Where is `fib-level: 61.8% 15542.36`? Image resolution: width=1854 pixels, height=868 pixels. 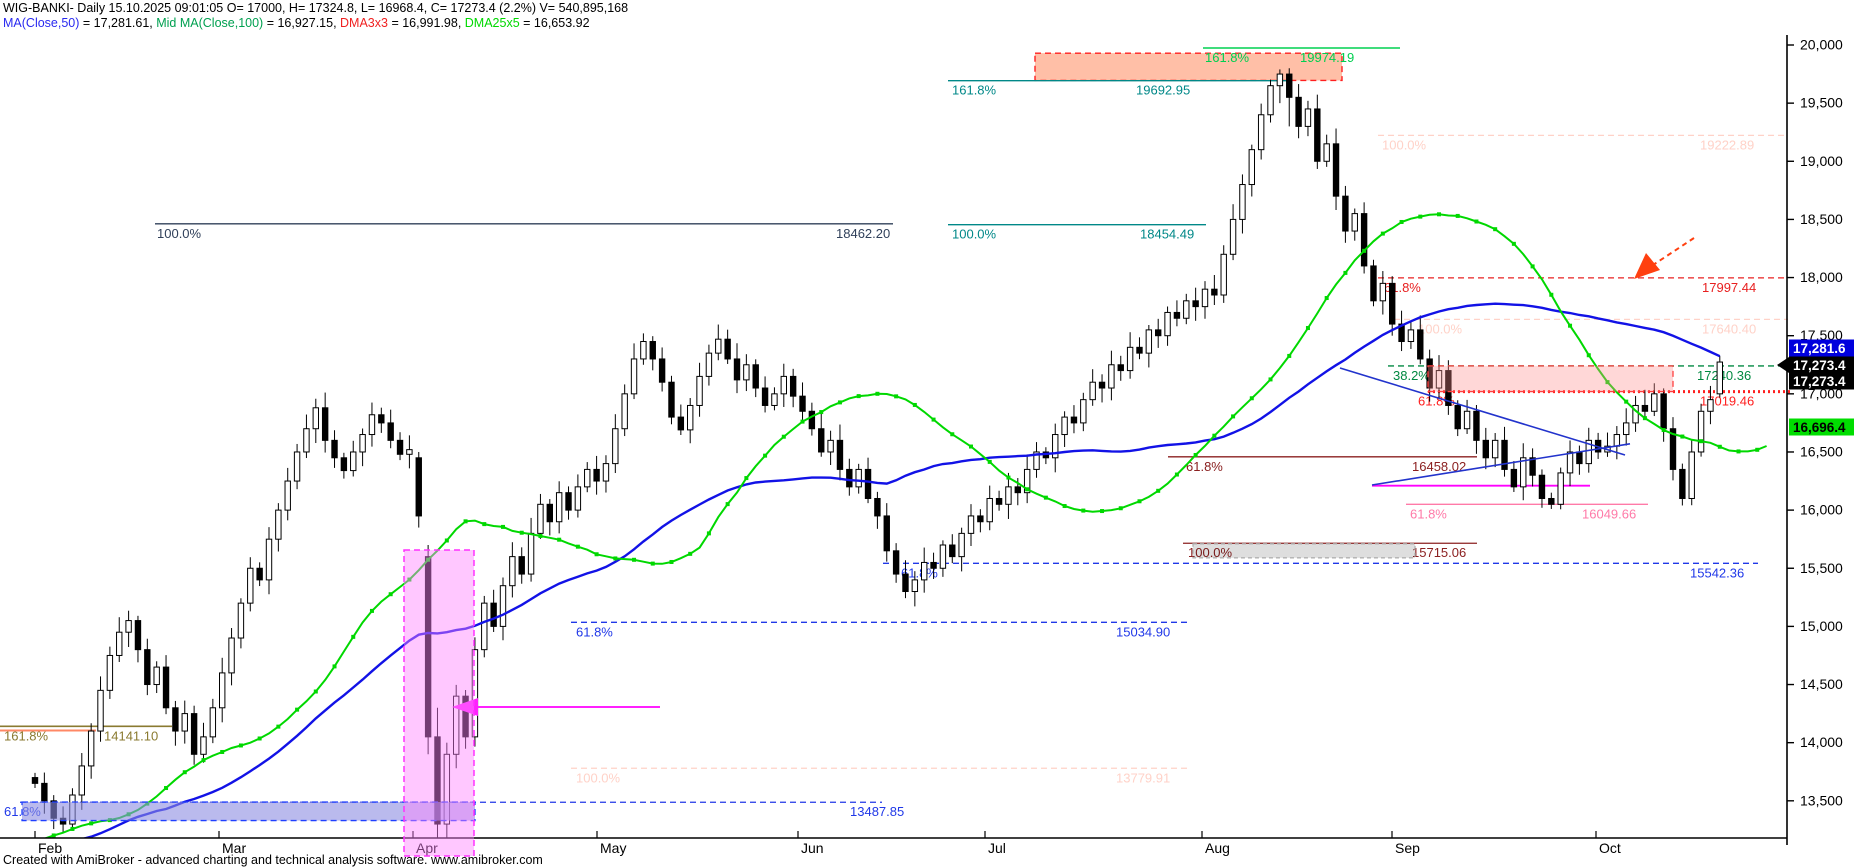
fib-level: 61.8% 15542.36 is located at coordinates (1320, 571).